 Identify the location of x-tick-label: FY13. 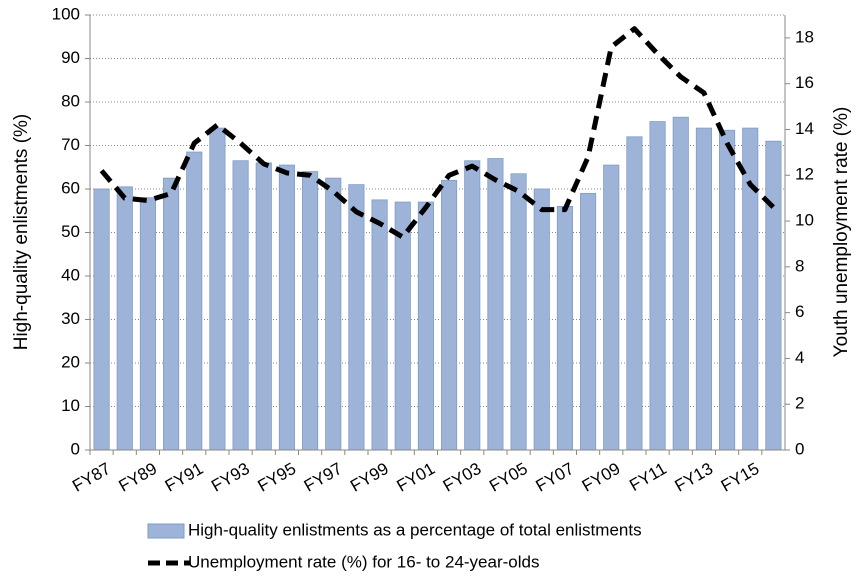
(693, 477).